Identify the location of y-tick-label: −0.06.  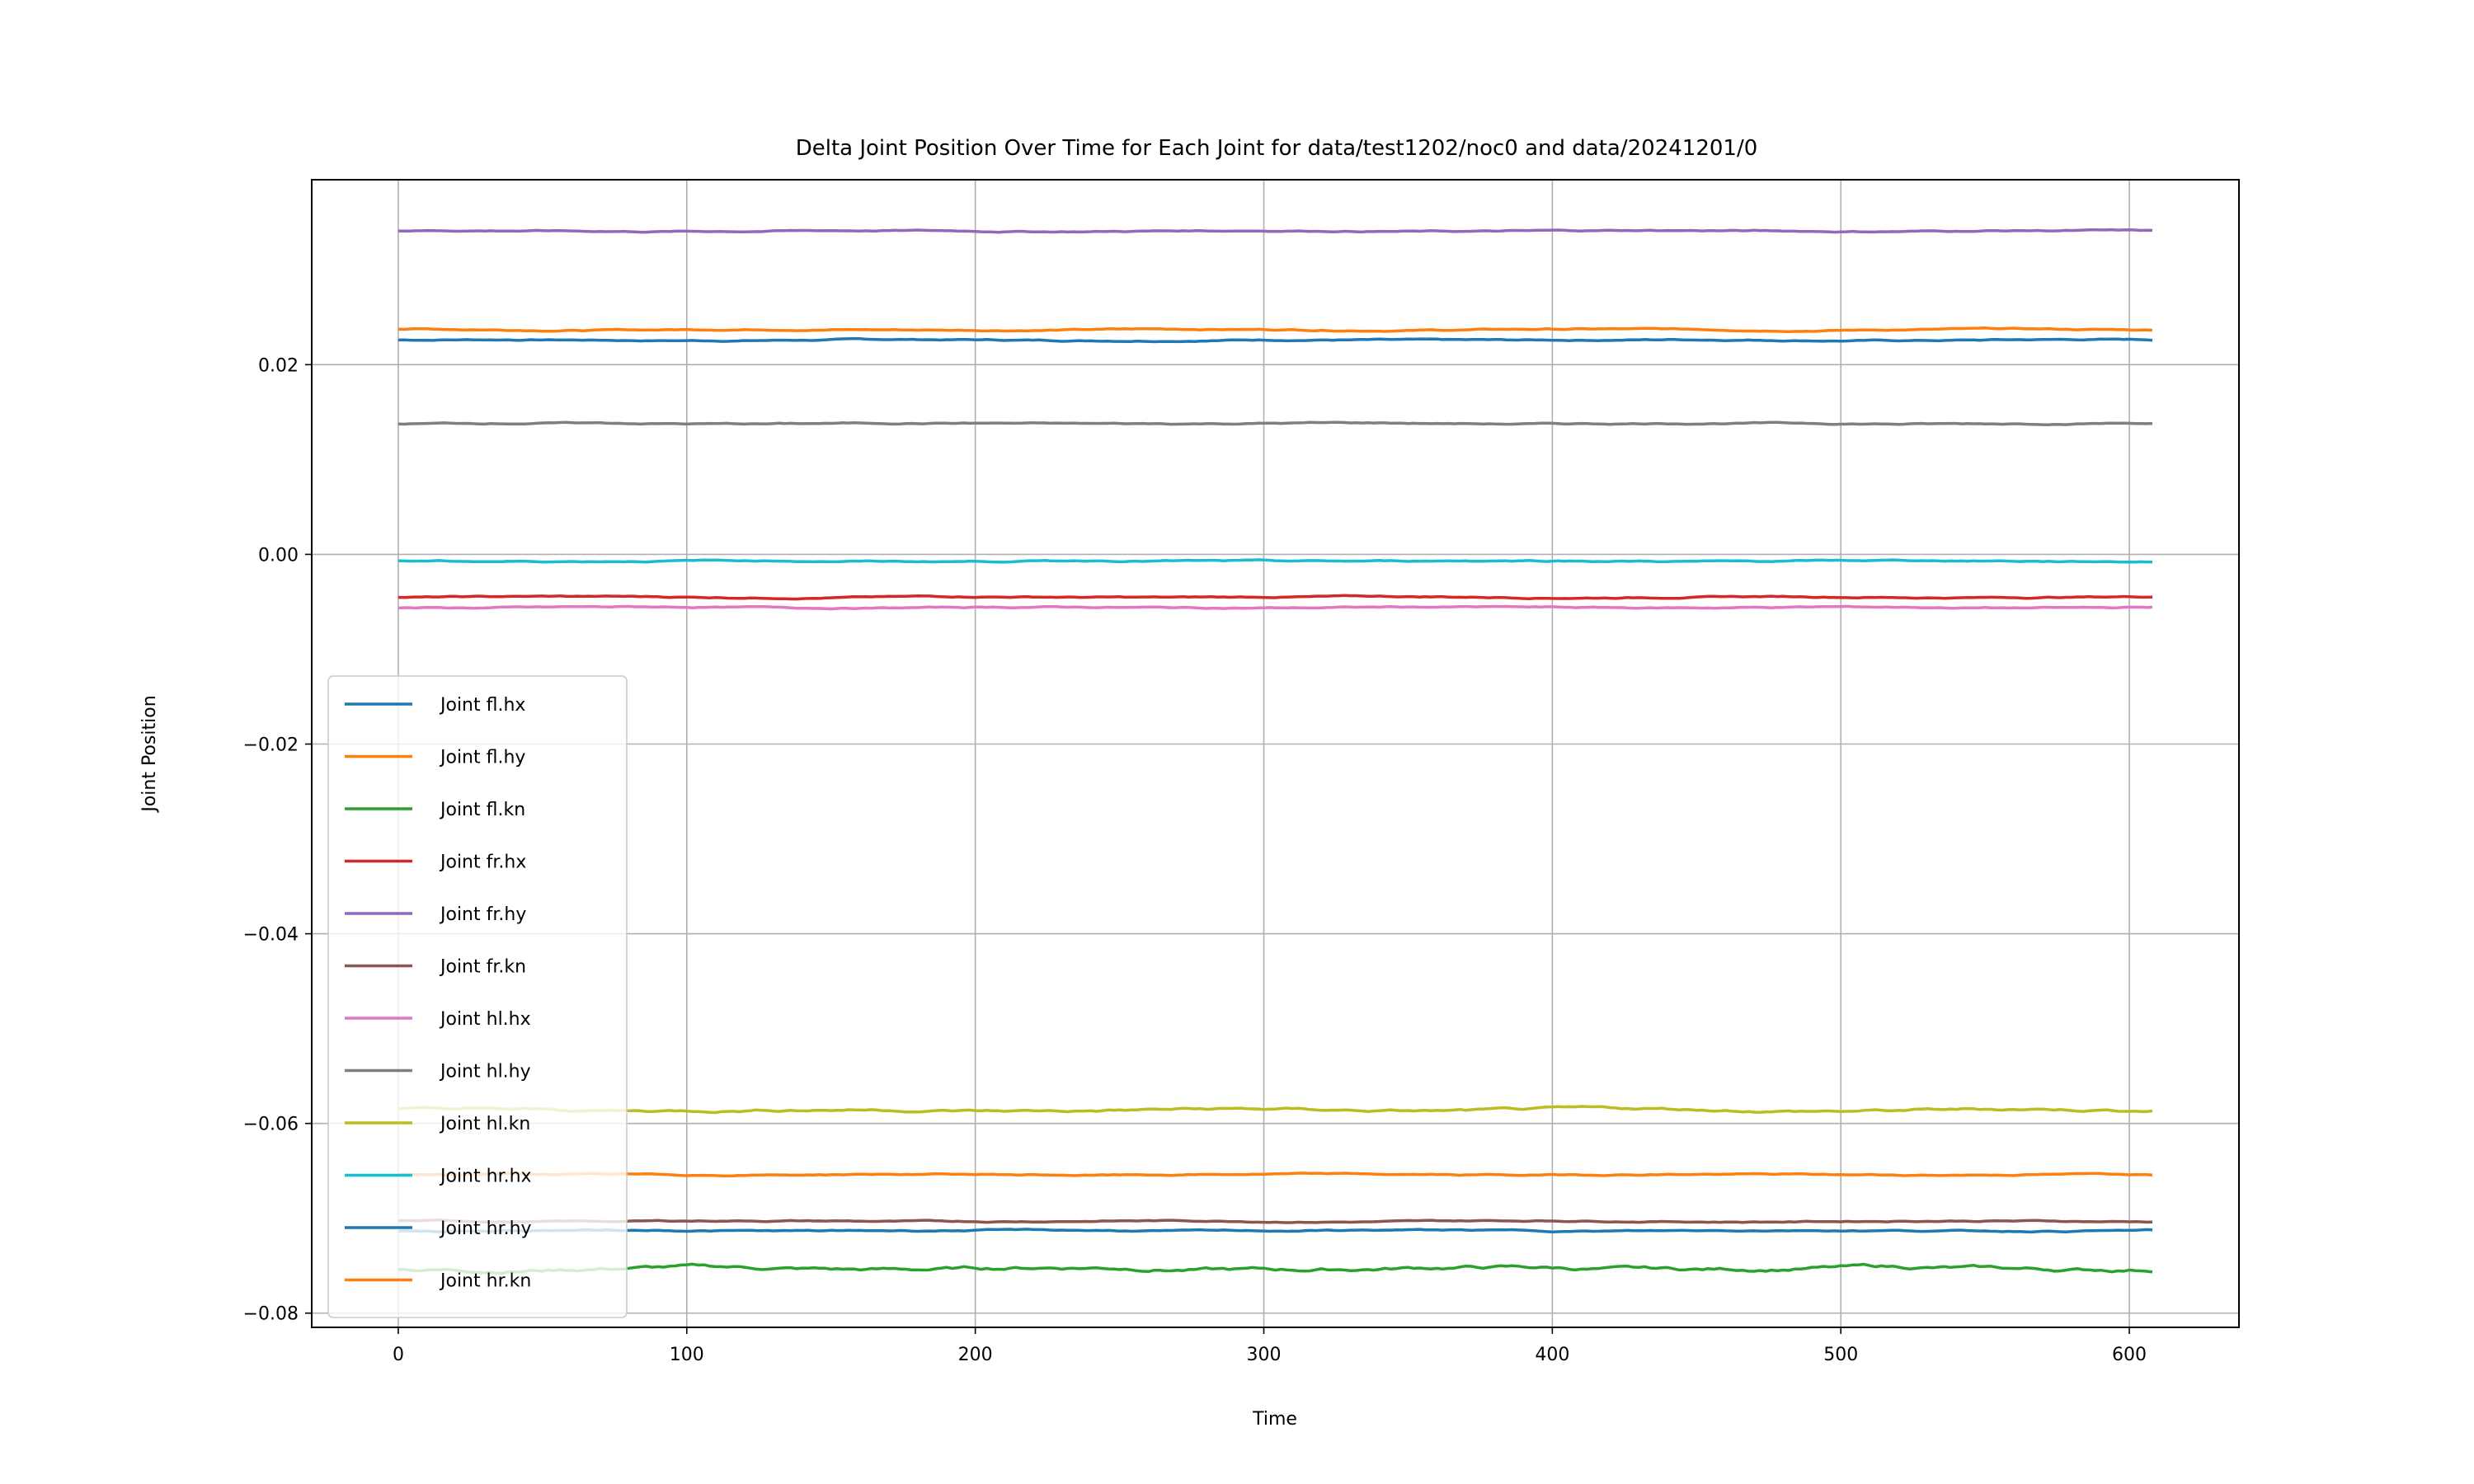
(271, 1125).